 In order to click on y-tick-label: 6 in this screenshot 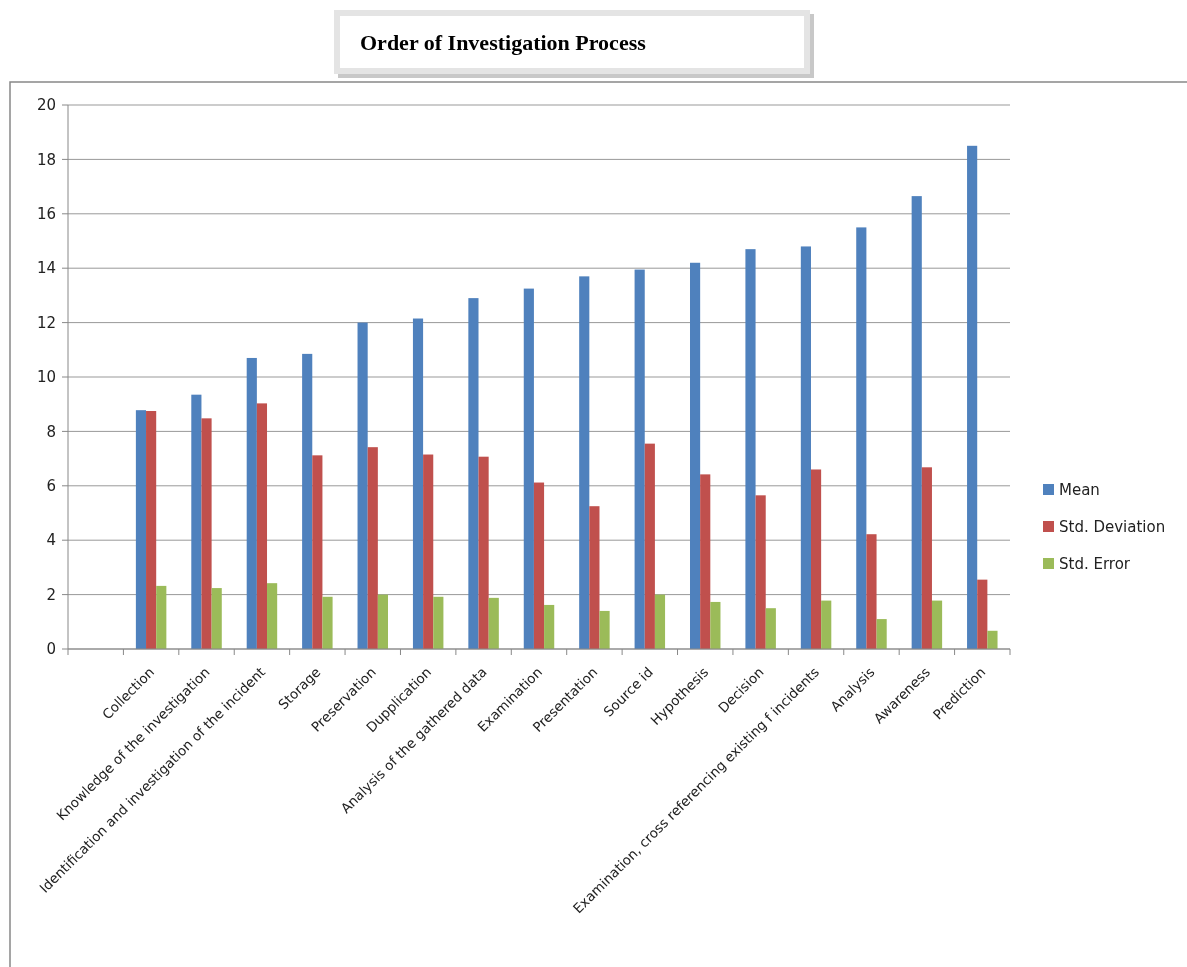, I will do `click(51, 486)`.